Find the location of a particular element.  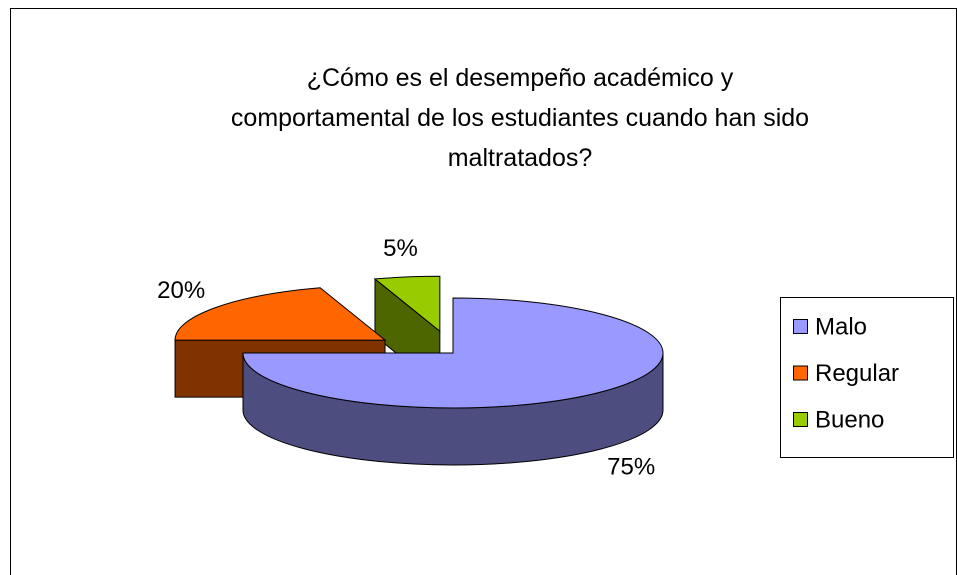

legend-label: Malo is located at coordinates (841, 326).